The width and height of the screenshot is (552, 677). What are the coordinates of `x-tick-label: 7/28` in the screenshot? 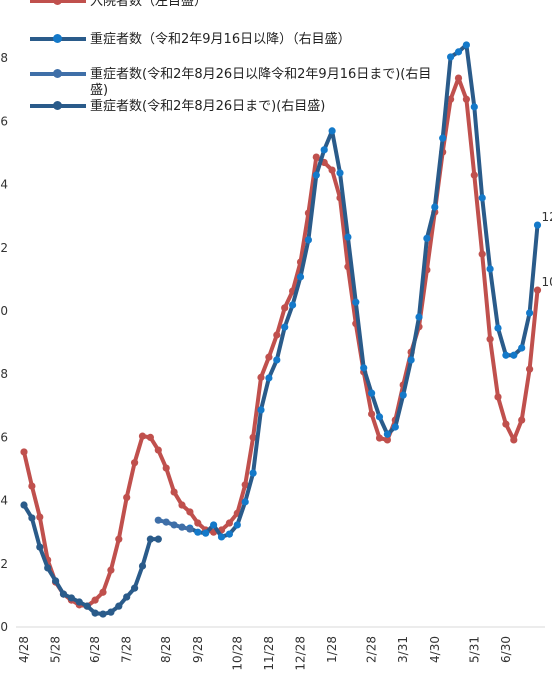 It's located at (127, 649).